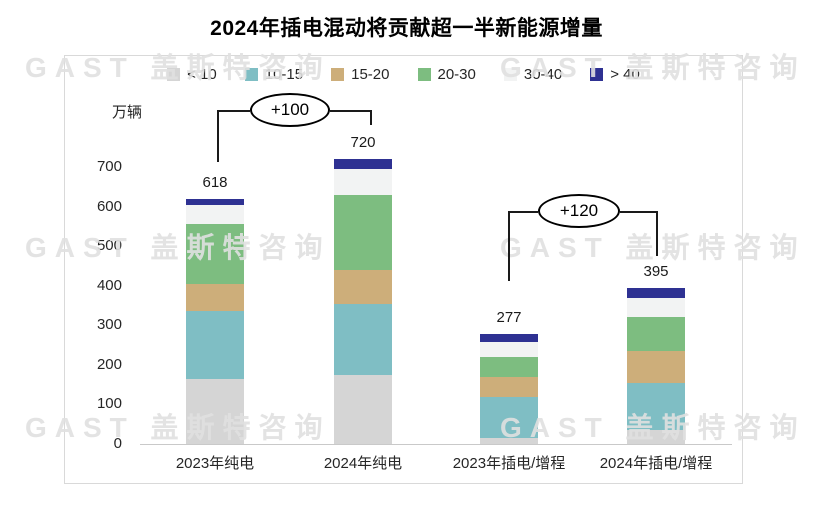 This screenshot has width=813, height=505. Describe the element at coordinates (290, 110) in the screenshot. I see `annotation-delta-badge-0: +100` at that location.